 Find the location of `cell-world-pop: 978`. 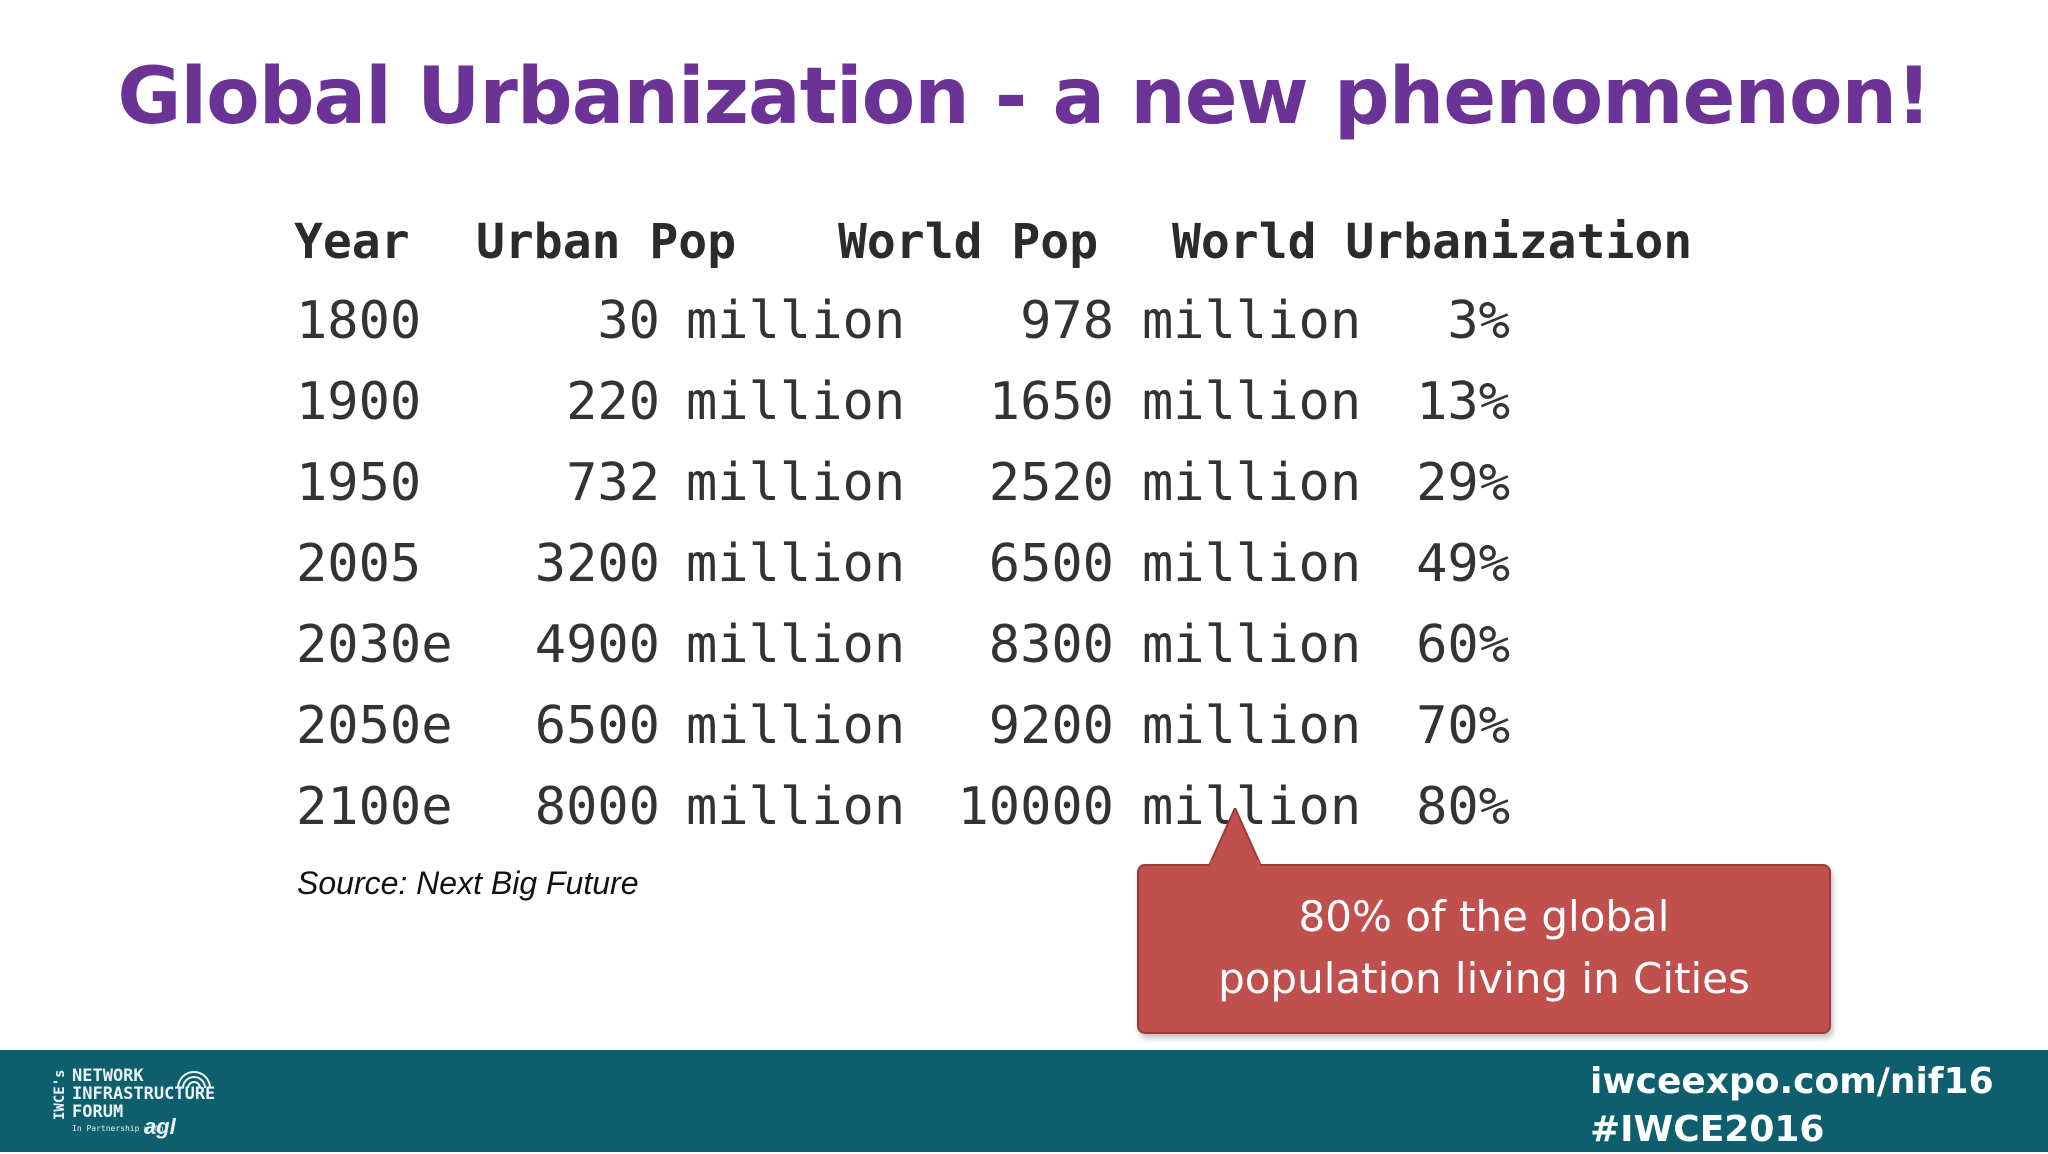

cell-world-pop: 978 is located at coordinates (1067, 321).